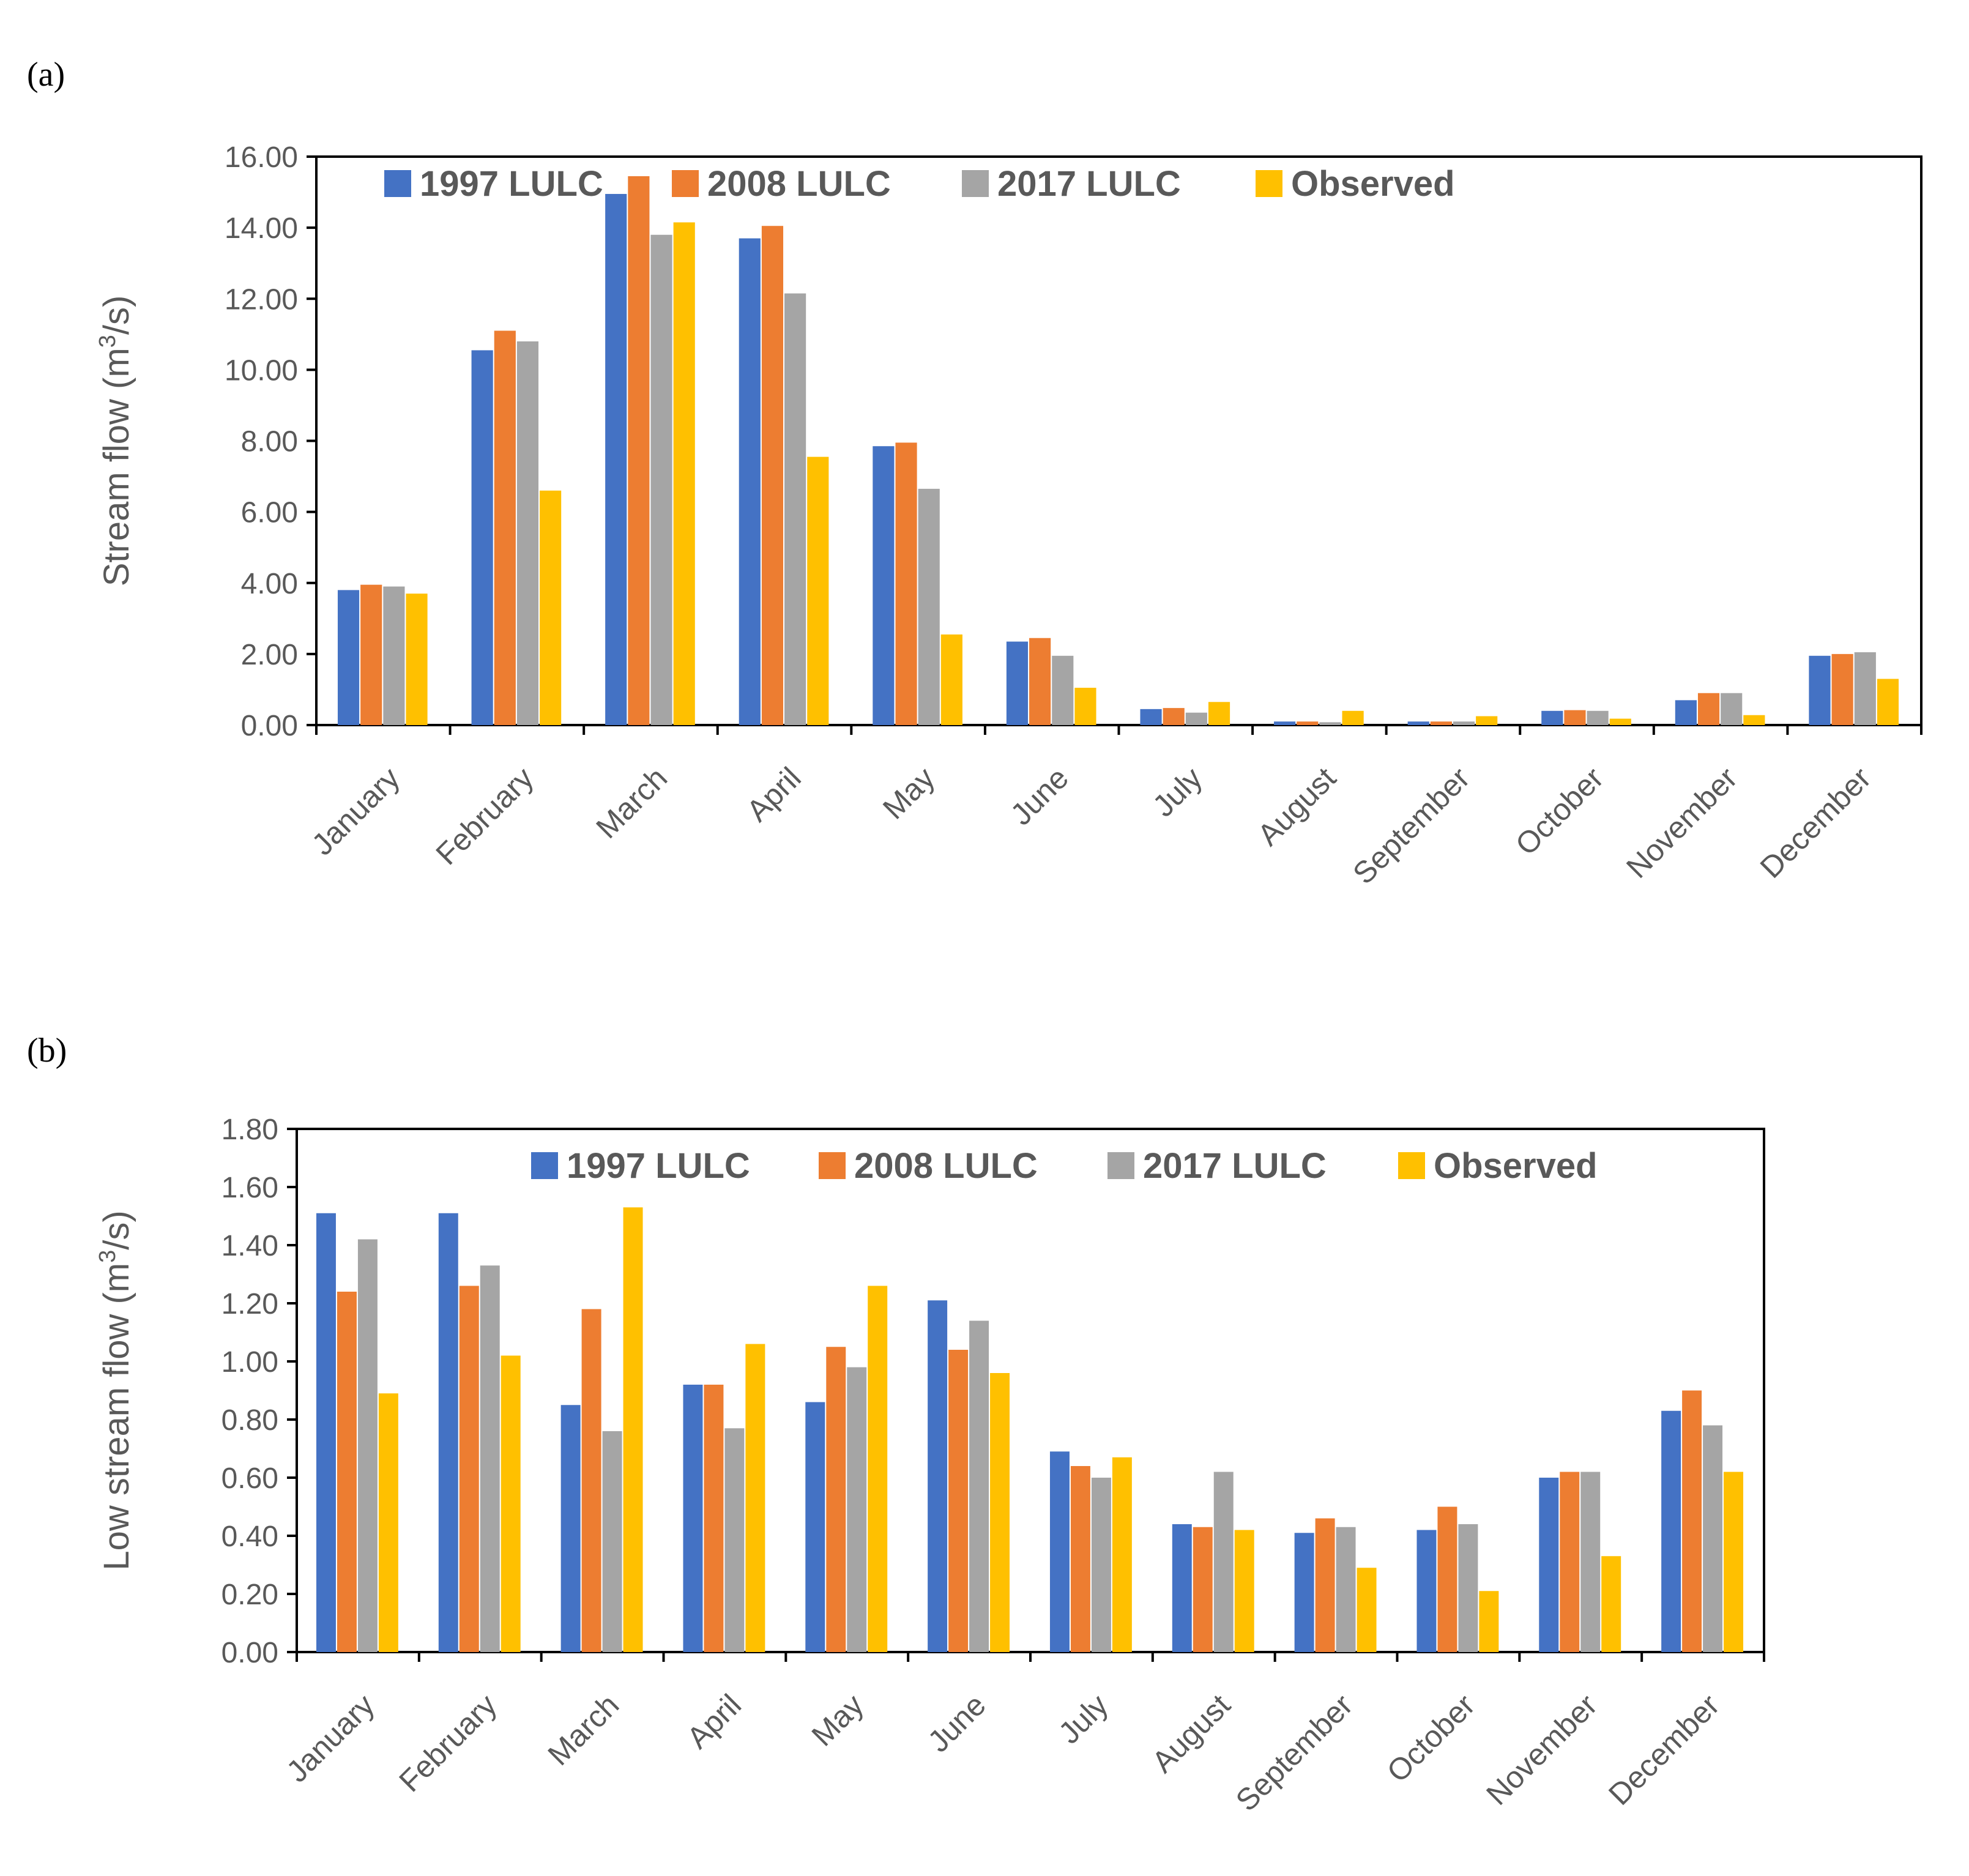 The height and width of the screenshot is (1876, 1969). Describe the element at coordinates (262, 157) in the screenshot. I see `y-tick-label: 16.00` at that location.